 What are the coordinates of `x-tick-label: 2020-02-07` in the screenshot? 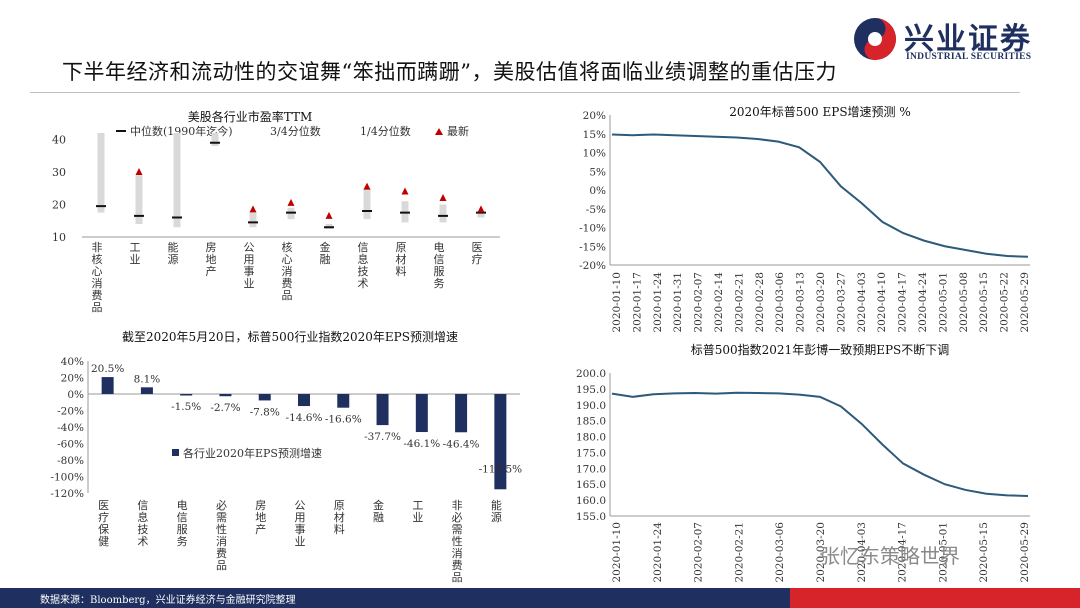 It's located at (699, 302).